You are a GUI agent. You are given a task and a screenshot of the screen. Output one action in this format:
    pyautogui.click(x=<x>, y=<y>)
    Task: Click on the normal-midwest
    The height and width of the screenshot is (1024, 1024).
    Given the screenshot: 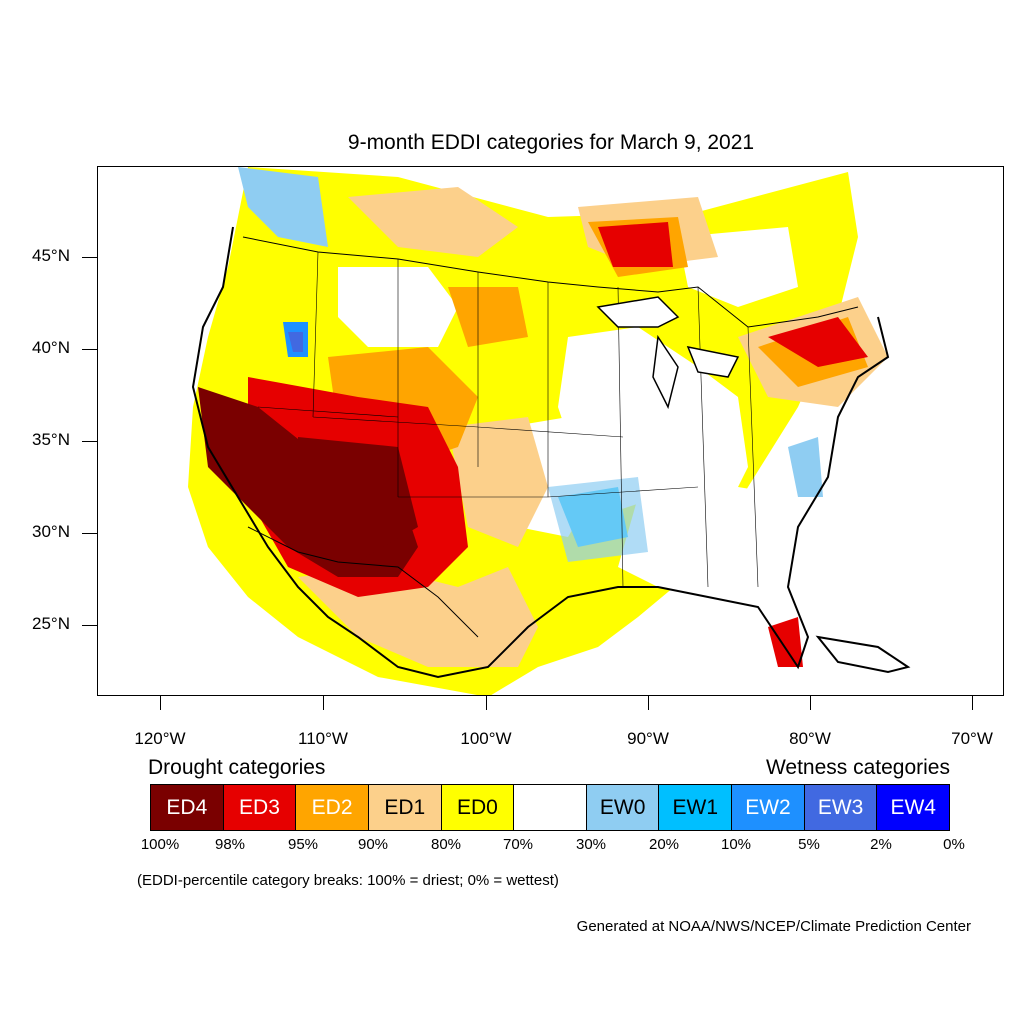 What is the action you would take?
    pyautogui.click(x=653, y=422)
    